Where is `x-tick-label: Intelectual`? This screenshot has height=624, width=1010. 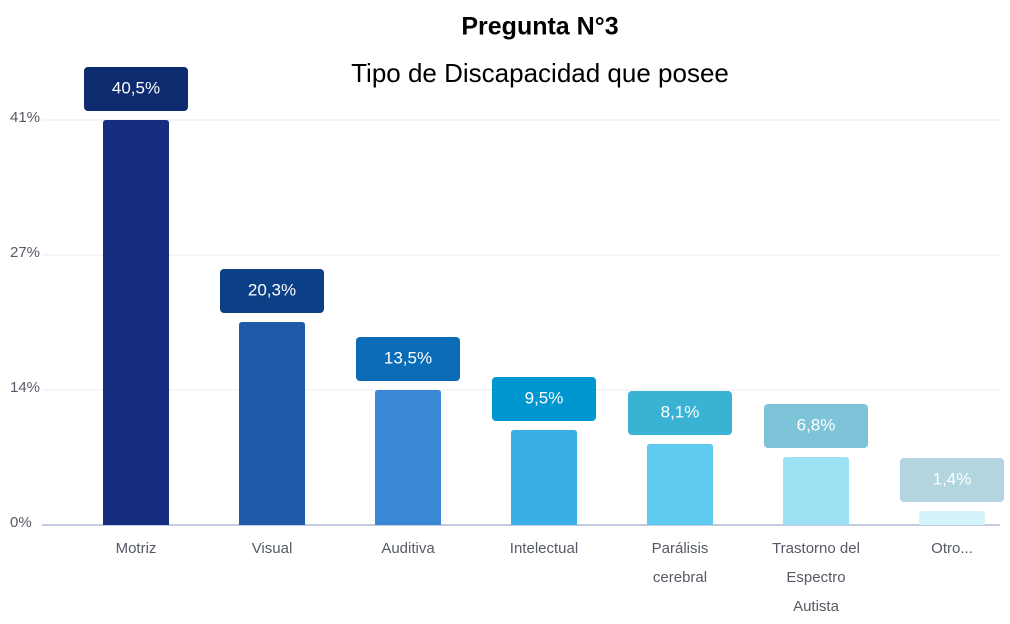 x-tick-label: Intelectual is located at coordinates (544, 548).